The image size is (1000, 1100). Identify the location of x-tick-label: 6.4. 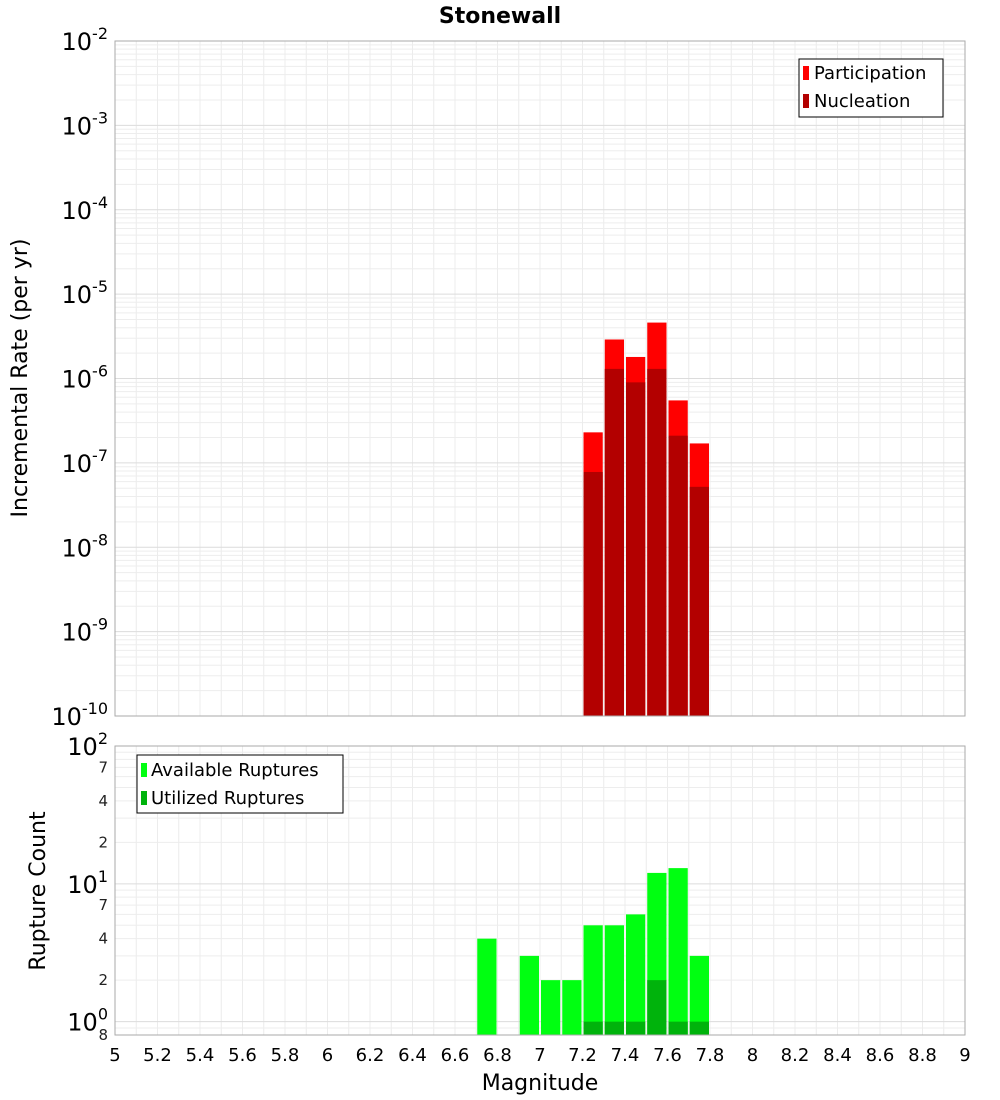
(412, 1055).